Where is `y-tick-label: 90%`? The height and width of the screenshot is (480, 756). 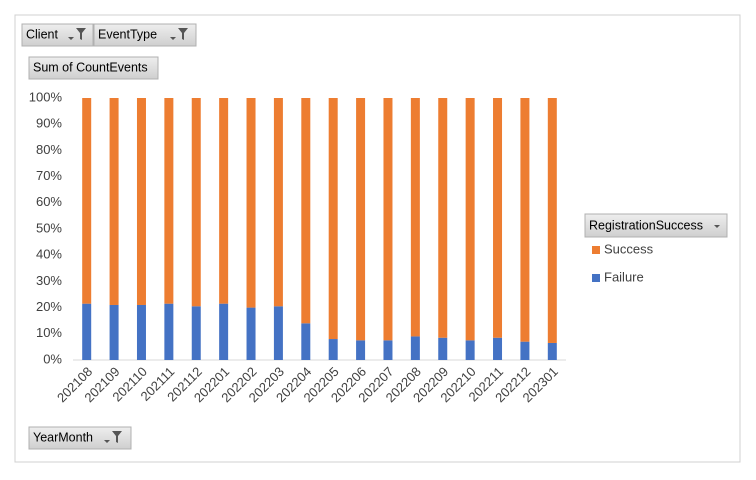 y-tick-label: 90% is located at coordinates (49, 123).